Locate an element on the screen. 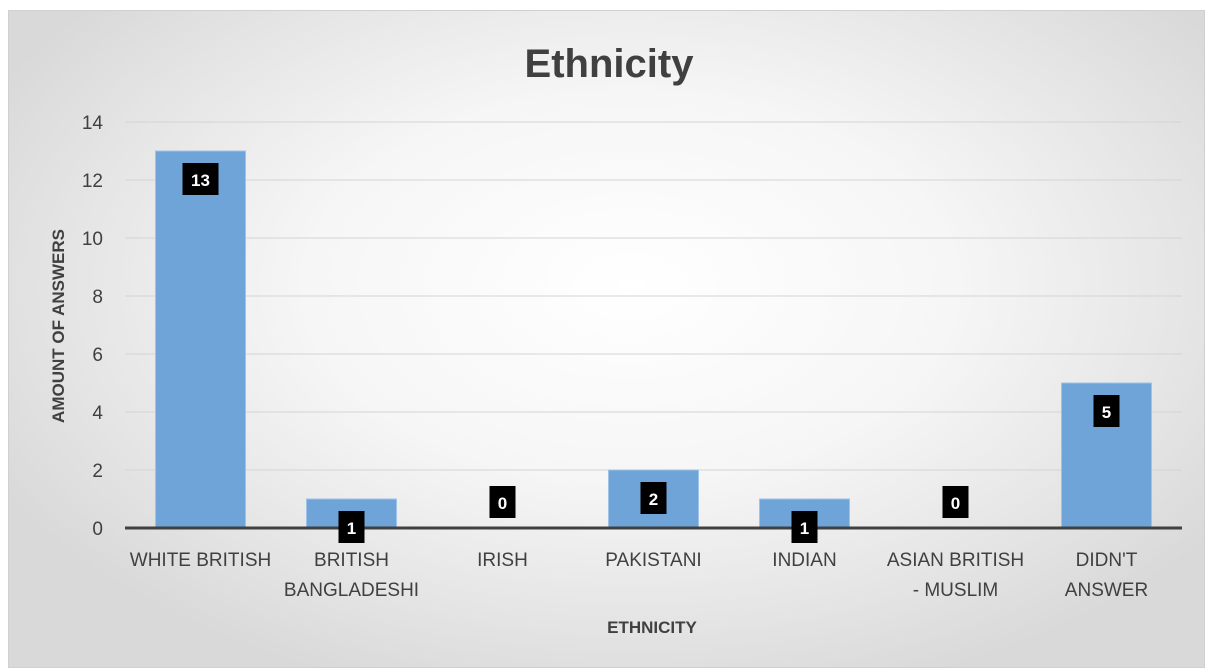  x-tick-label: BANGLADESHI is located at coordinates (351, 590).